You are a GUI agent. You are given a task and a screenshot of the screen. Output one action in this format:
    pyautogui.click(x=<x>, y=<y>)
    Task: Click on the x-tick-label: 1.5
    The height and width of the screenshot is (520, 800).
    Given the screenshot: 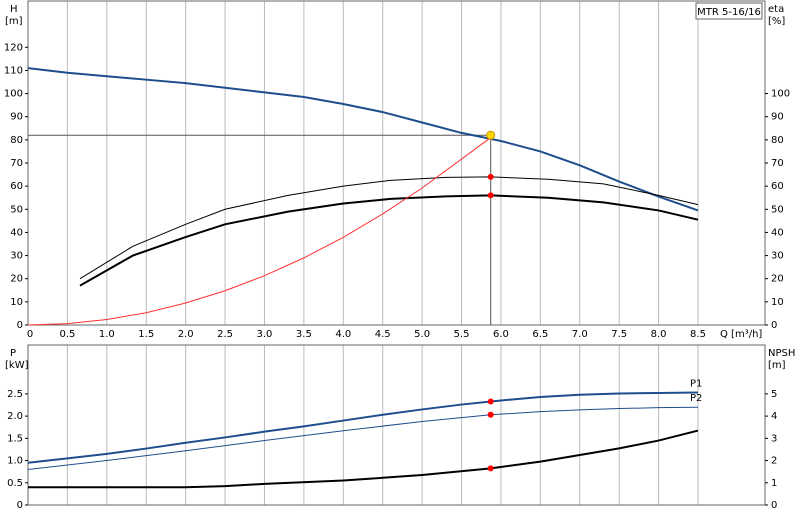 What is the action you would take?
    pyautogui.click(x=146, y=334)
    